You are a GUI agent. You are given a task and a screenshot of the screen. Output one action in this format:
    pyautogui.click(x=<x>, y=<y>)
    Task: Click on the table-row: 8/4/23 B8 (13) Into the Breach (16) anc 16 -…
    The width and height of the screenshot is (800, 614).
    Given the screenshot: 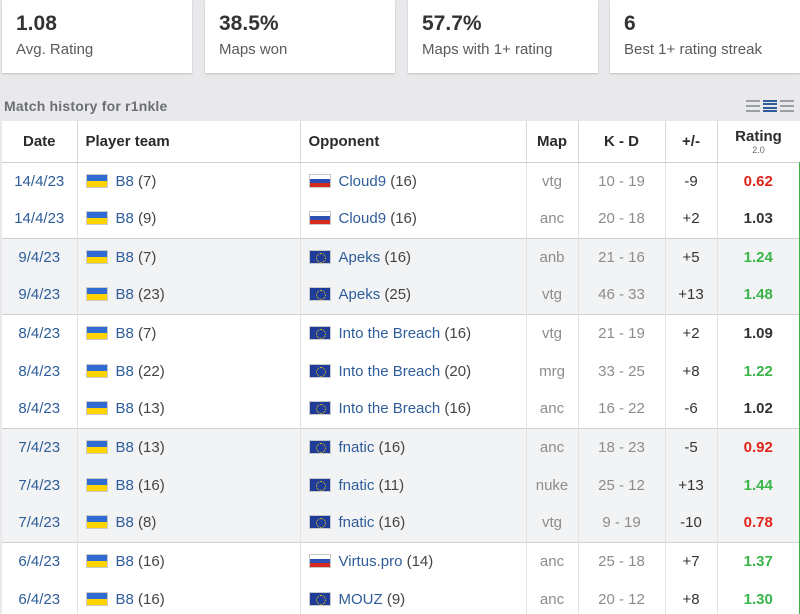 What is the action you would take?
    pyautogui.click(x=401, y=409)
    